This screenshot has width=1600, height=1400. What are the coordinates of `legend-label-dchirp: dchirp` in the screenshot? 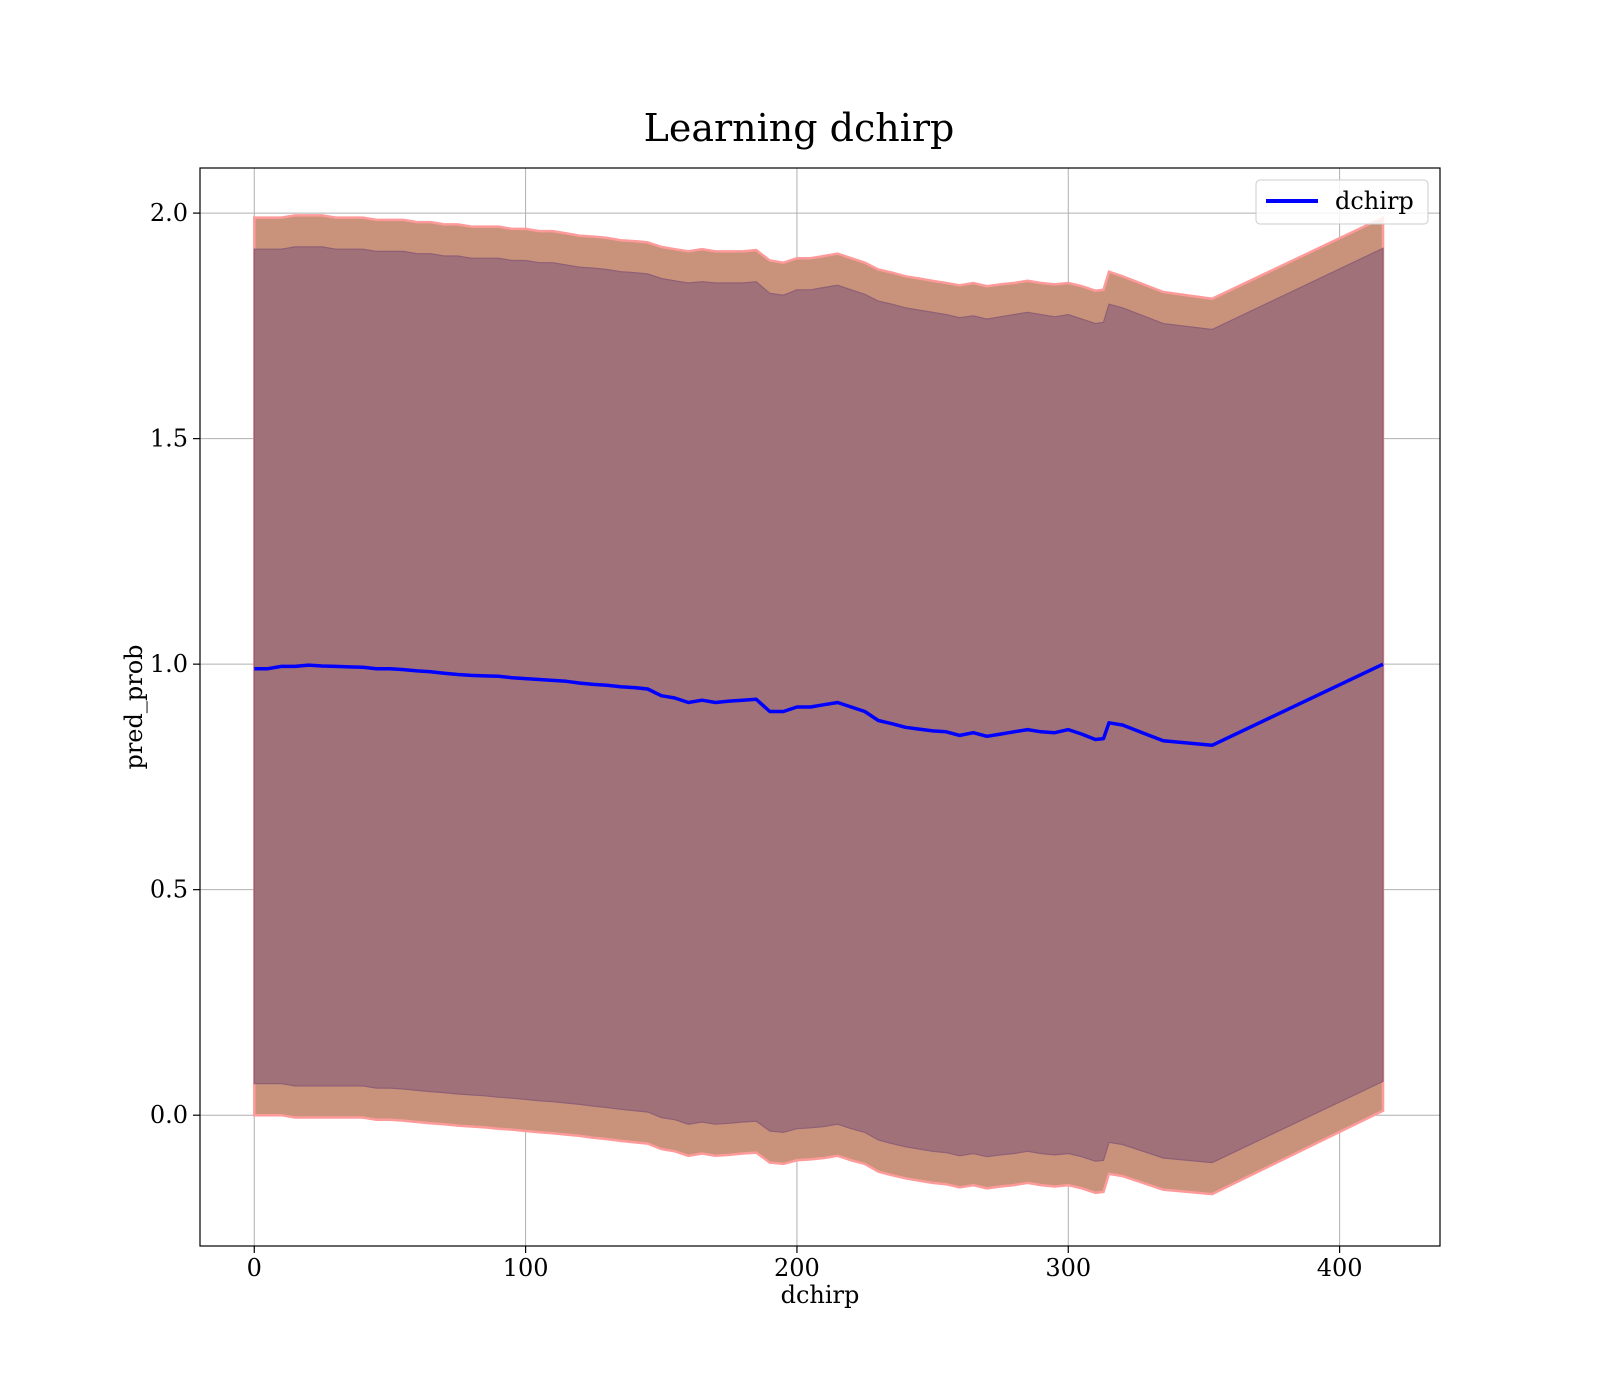 It's located at (1374, 201).